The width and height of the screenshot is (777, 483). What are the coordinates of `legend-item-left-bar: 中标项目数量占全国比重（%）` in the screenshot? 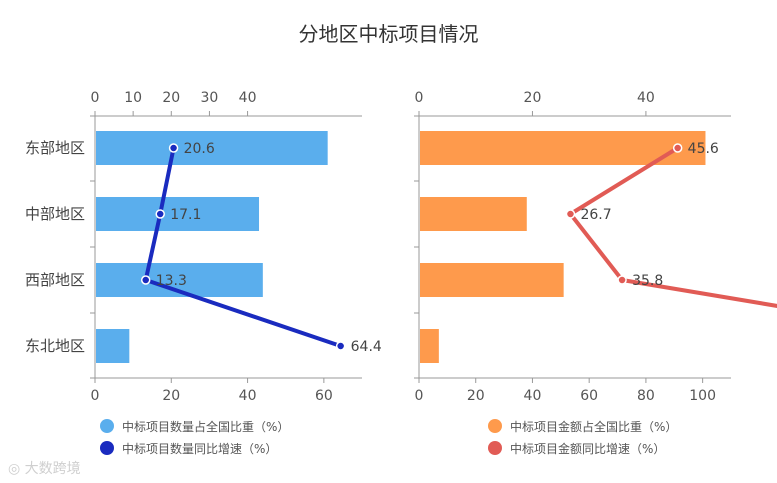 It's located at (194, 426).